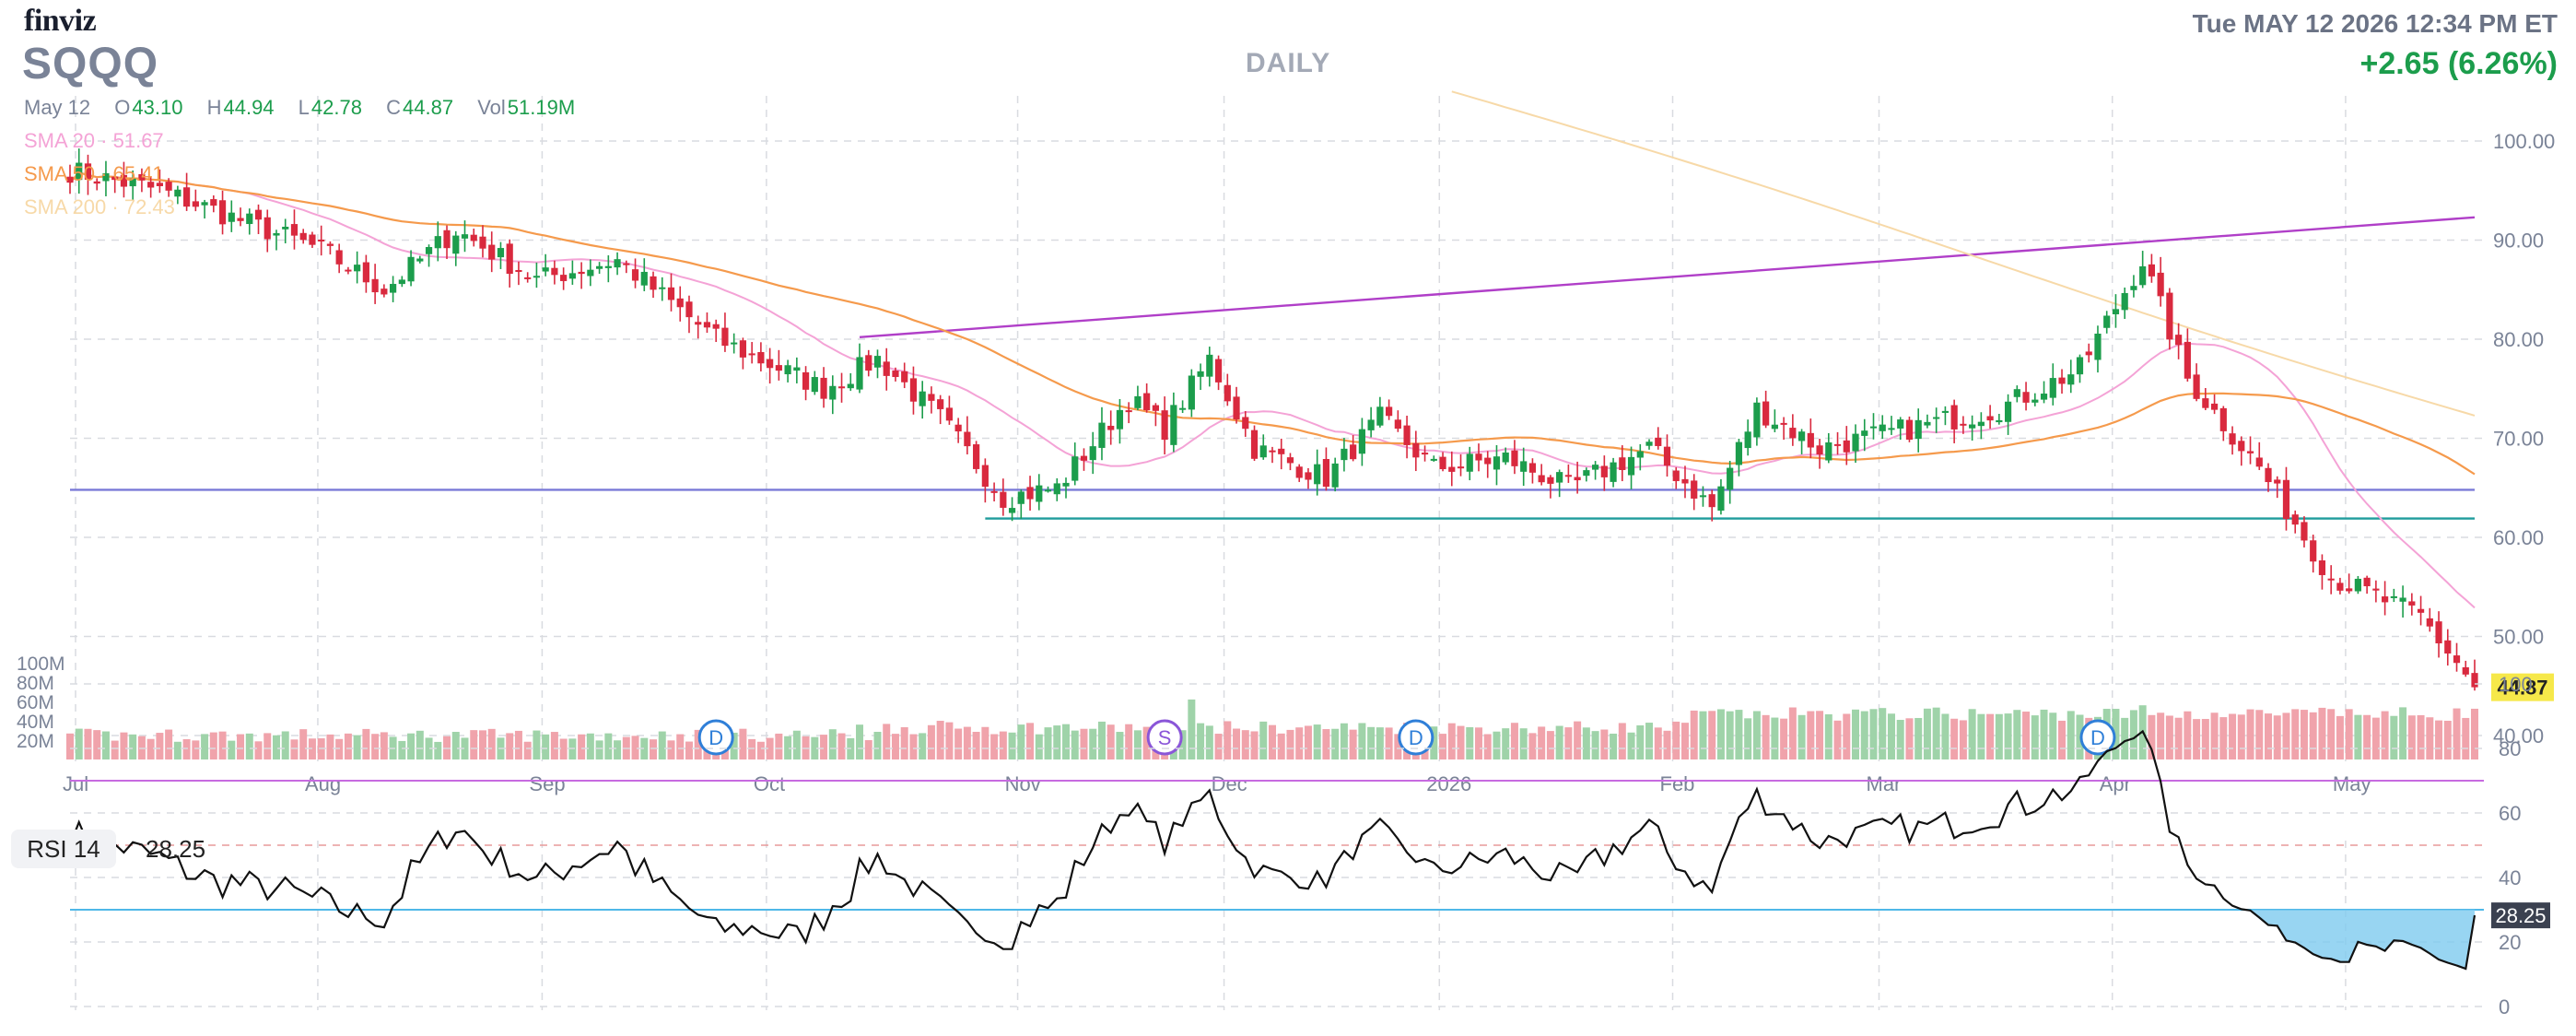 This screenshot has height=1036, width=2576. I want to click on sma20-legend: SMA 20 · 51.67, so click(94, 141).